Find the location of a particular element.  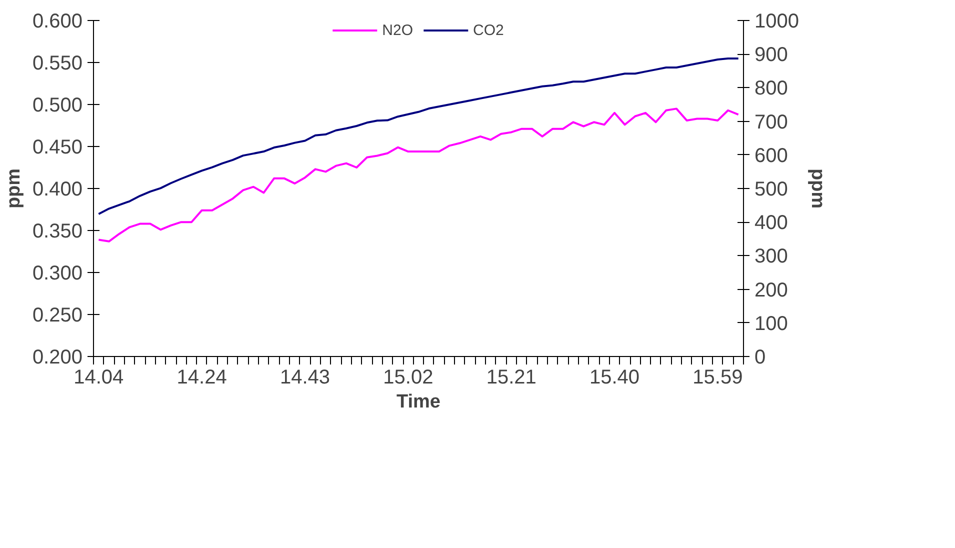

x-tick-label: 14.24 is located at coordinates (201, 377).